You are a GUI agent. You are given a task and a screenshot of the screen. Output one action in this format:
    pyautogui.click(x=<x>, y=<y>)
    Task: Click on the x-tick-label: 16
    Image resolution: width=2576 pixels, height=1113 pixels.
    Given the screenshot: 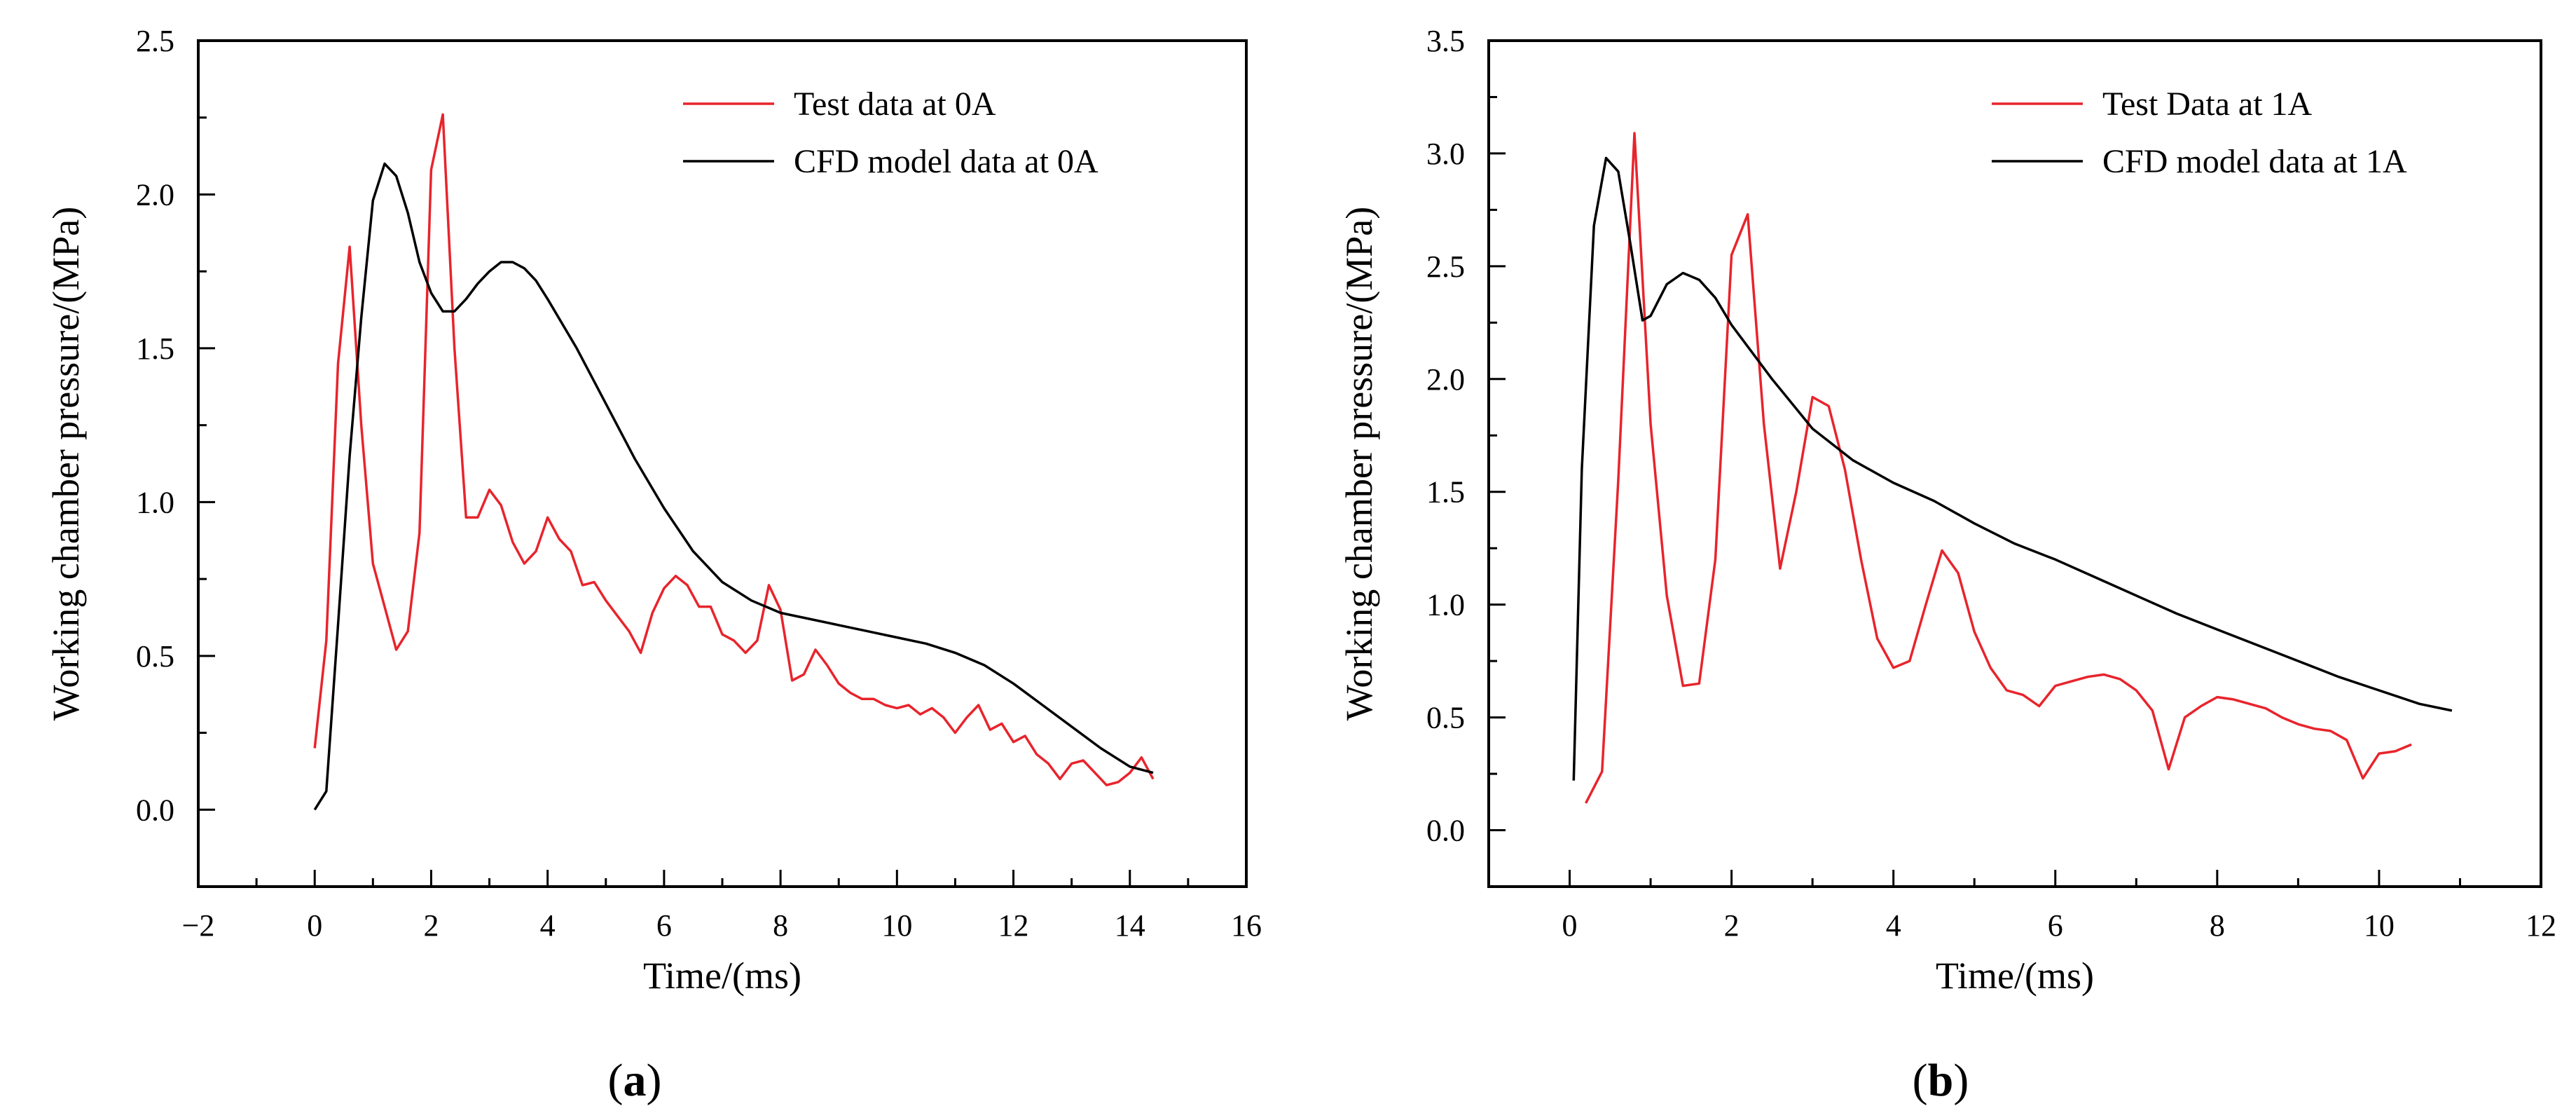 What is the action you would take?
    pyautogui.click(x=1246, y=925)
    